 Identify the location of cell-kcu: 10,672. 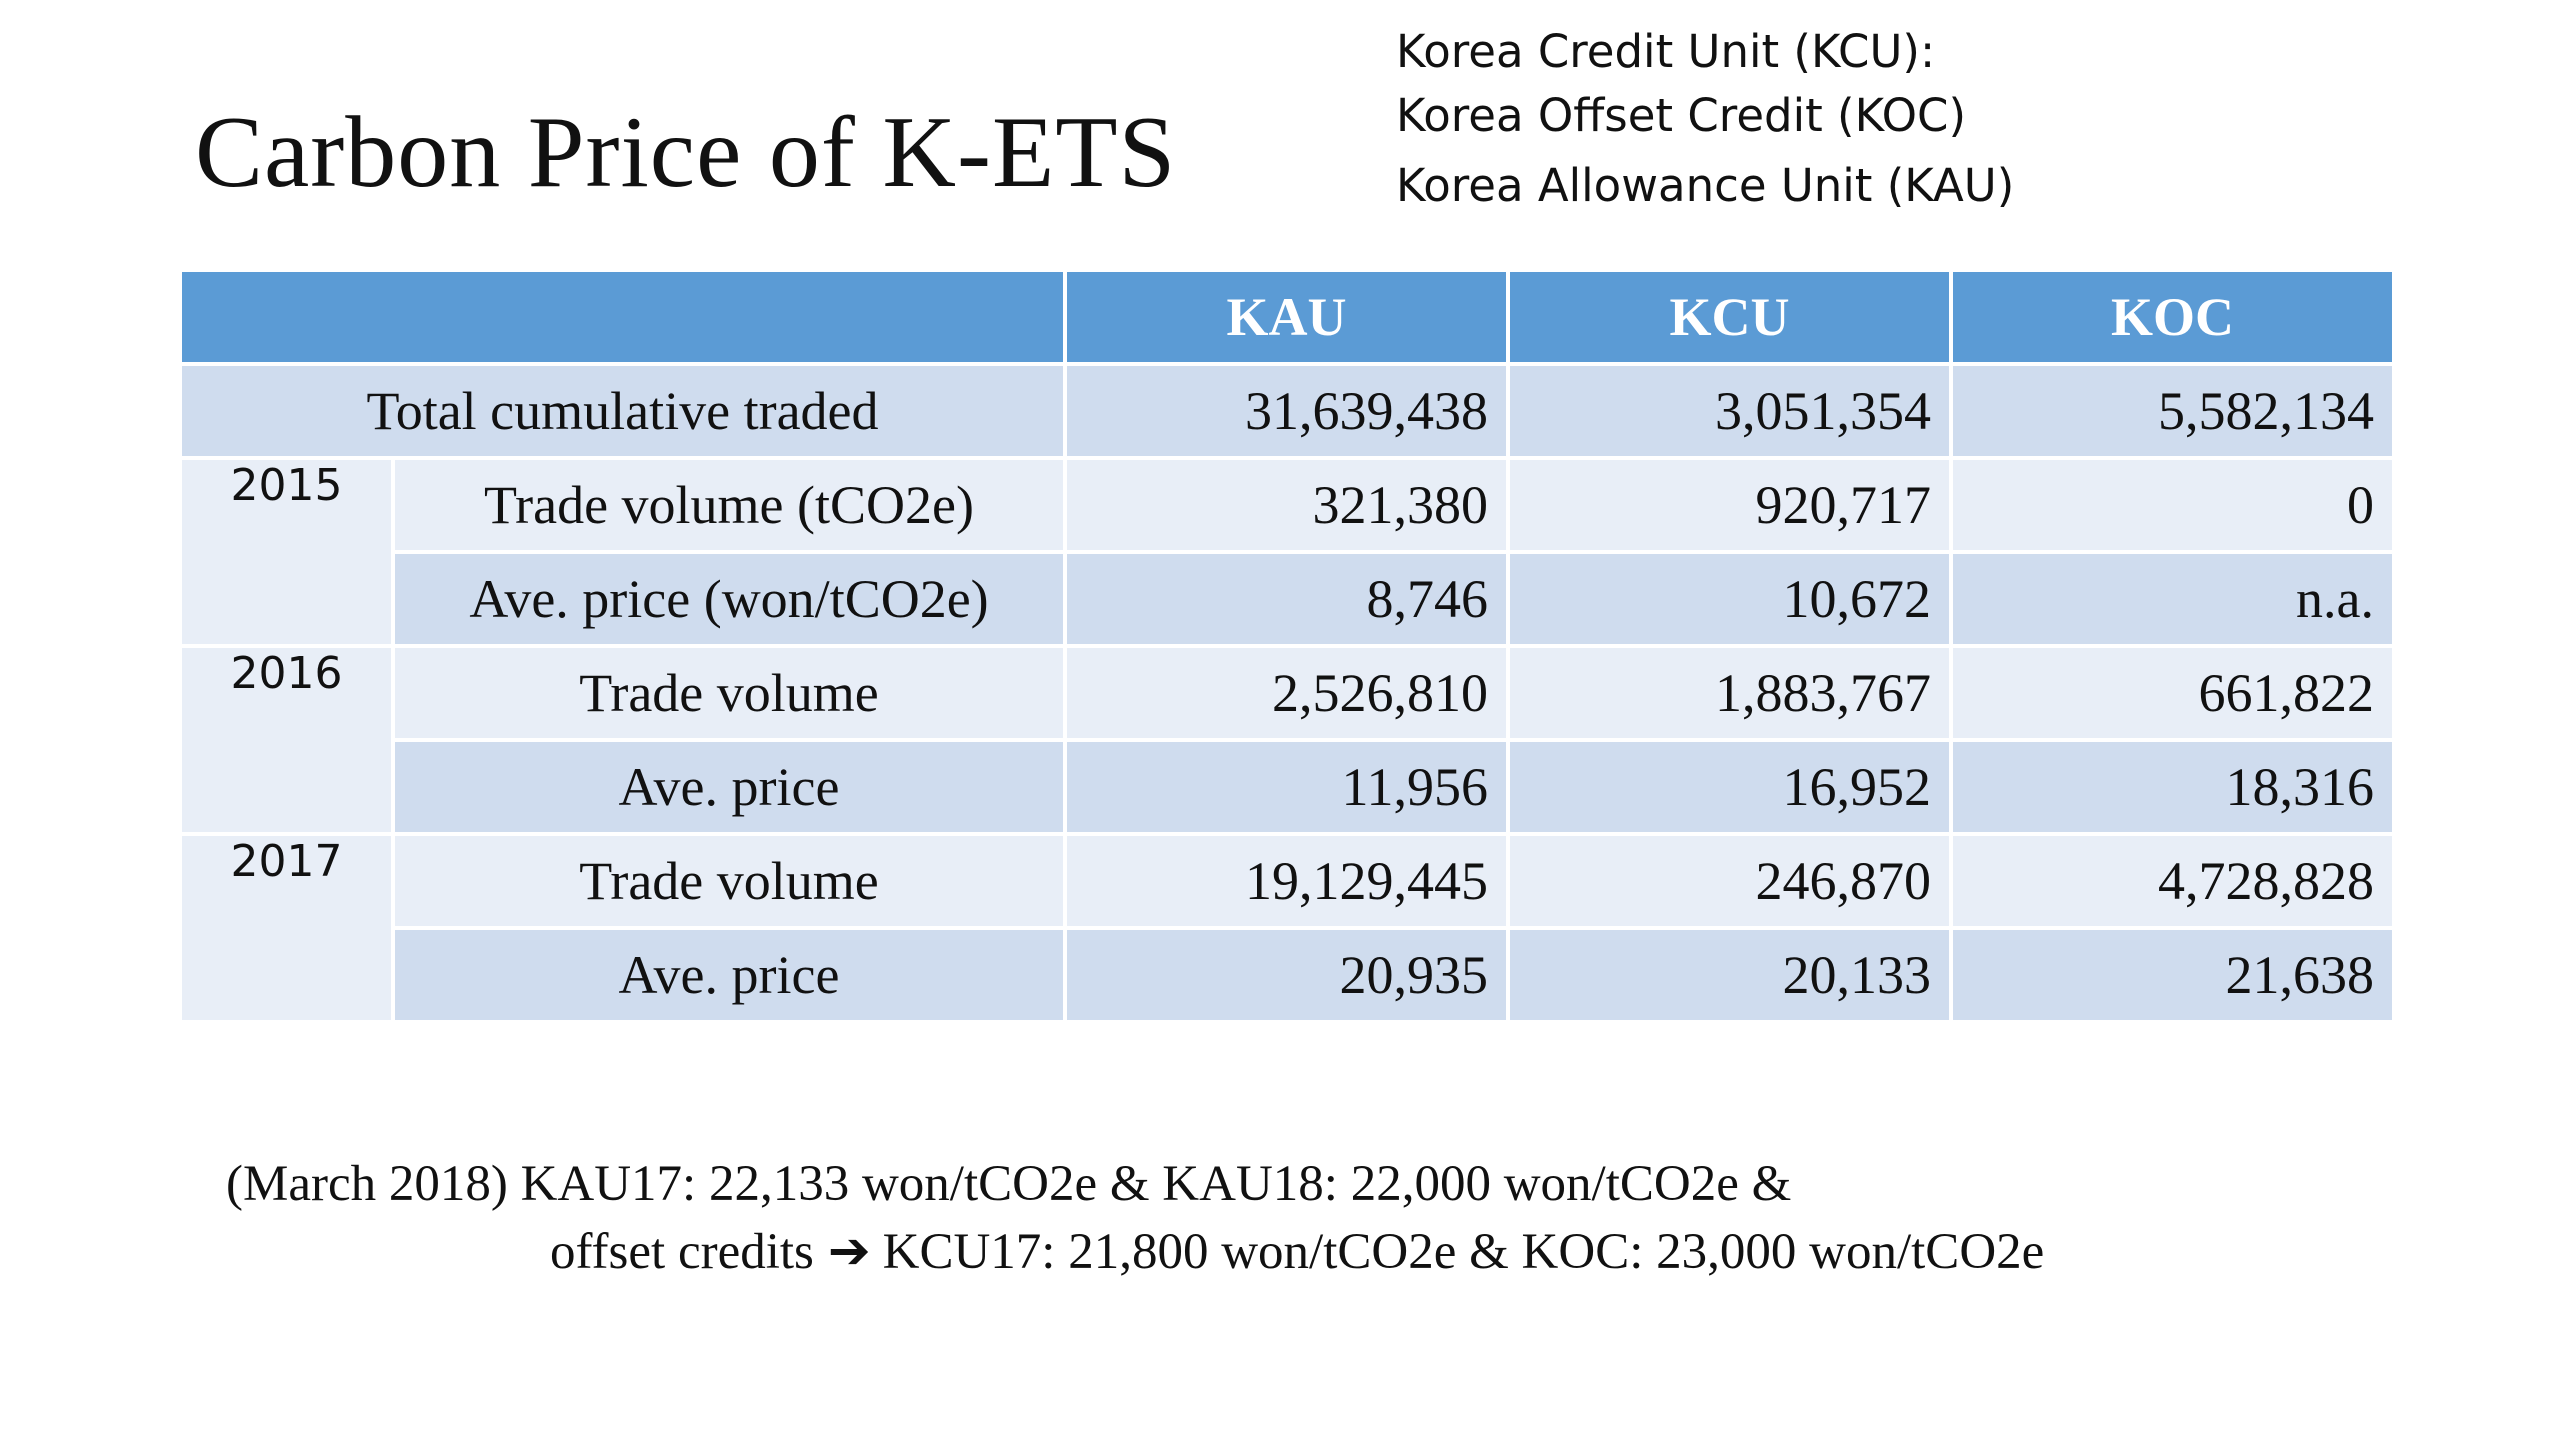
(1729, 599).